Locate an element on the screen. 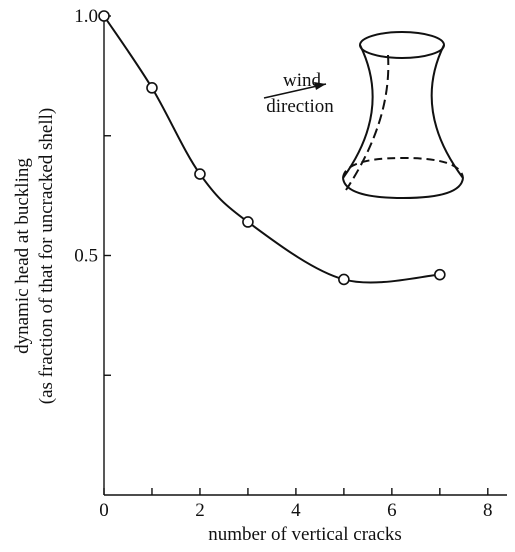  y-tick-label: 0.5 is located at coordinates (86, 256).